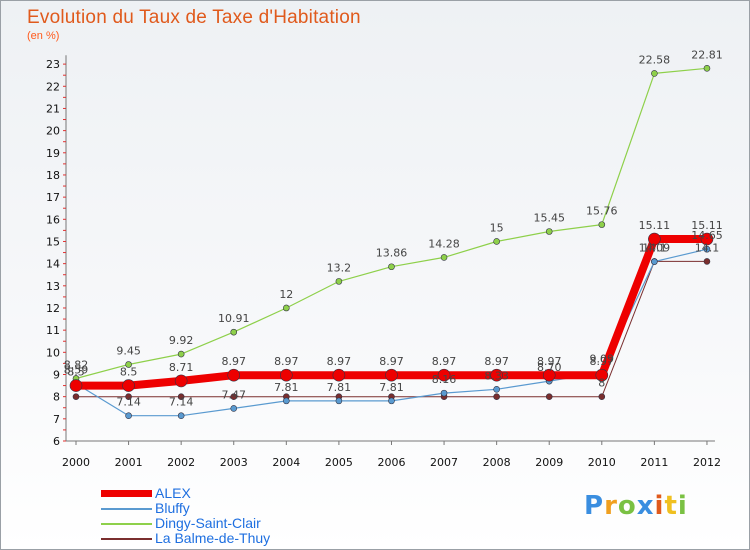  What do you see at coordinates (128, 402) in the screenshot?
I see `data-label-bluffy: 7.14` at bounding box center [128, 402].